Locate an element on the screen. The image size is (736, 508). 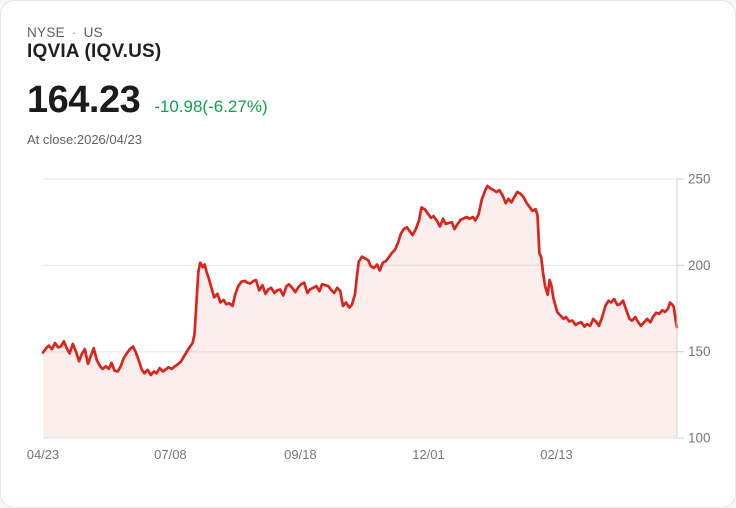
x-axis-label: 12/01 is located at coordinates (428, 454).